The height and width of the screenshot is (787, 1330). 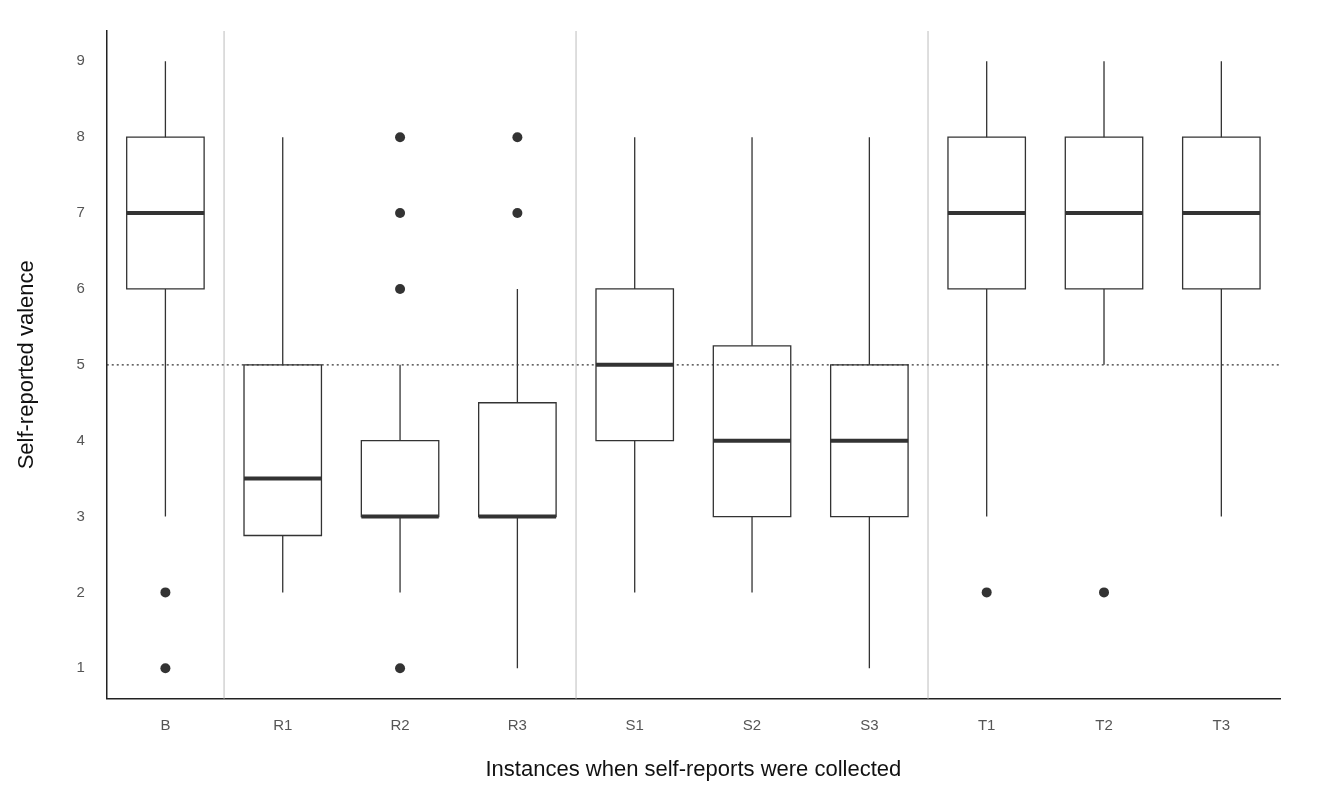 I want to click on y-tick-label: 8, so click(x=80, y=136).